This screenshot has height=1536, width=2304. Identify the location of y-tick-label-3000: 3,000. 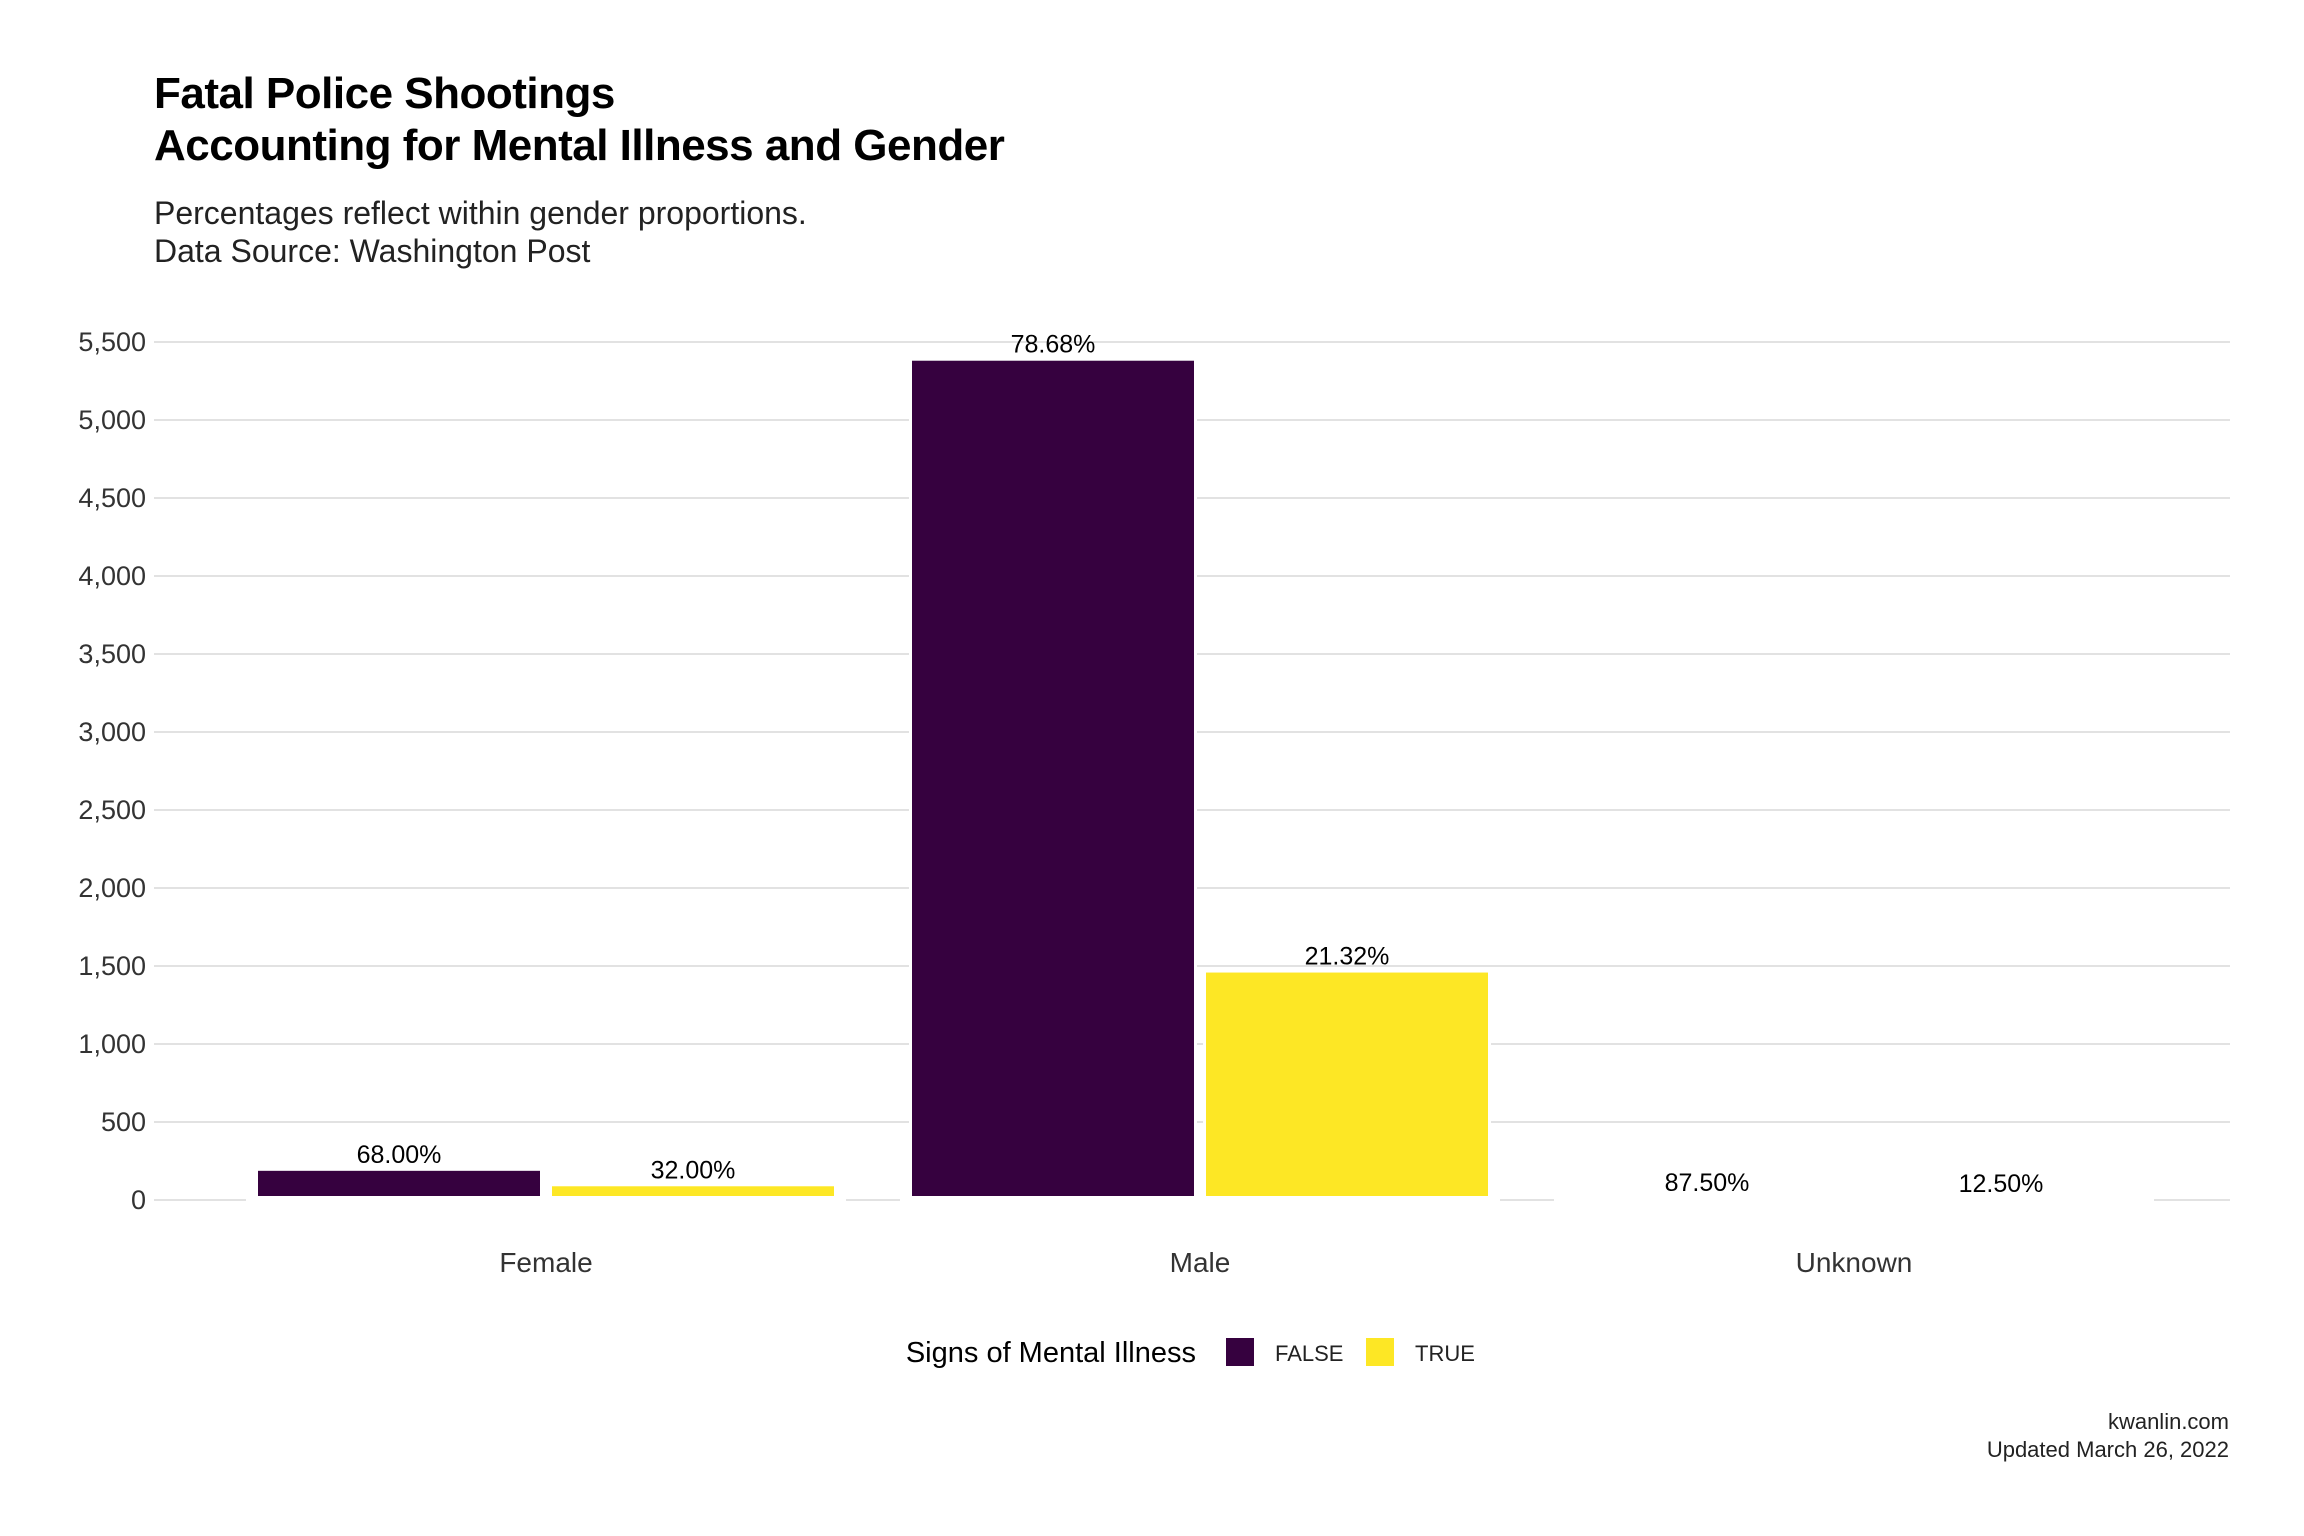
(112, 732).